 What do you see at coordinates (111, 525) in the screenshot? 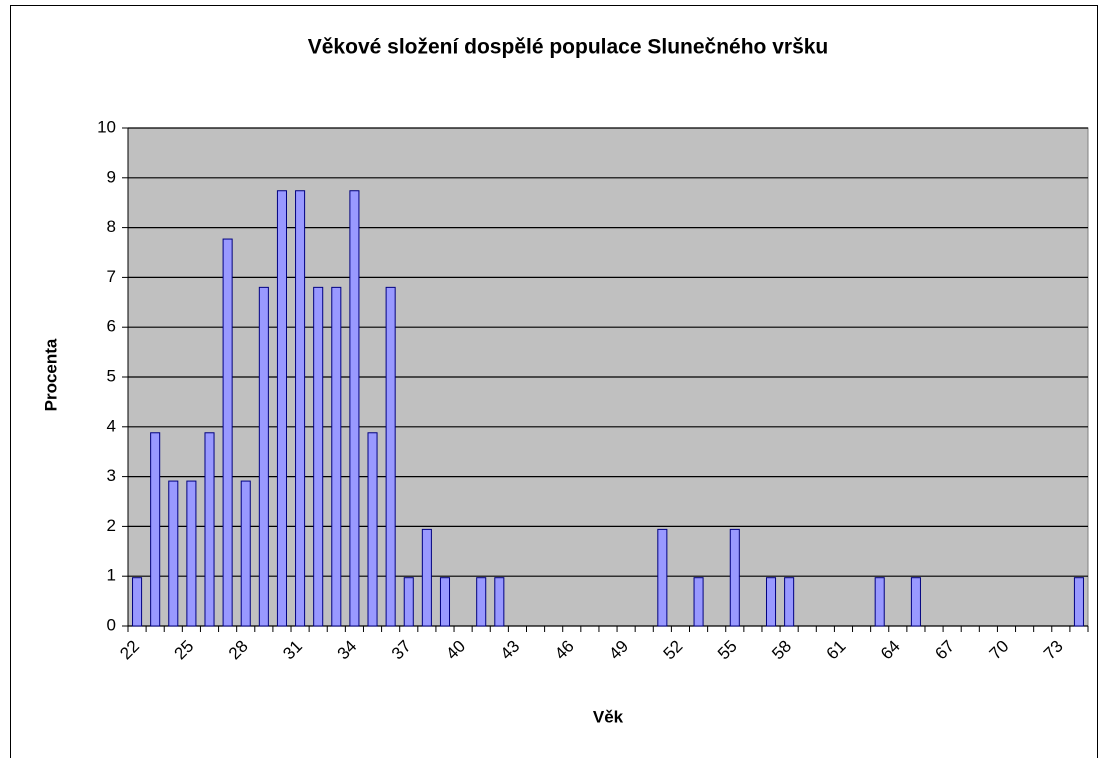
I see `y-tick-label: 2` at bounding box center [111, 525].